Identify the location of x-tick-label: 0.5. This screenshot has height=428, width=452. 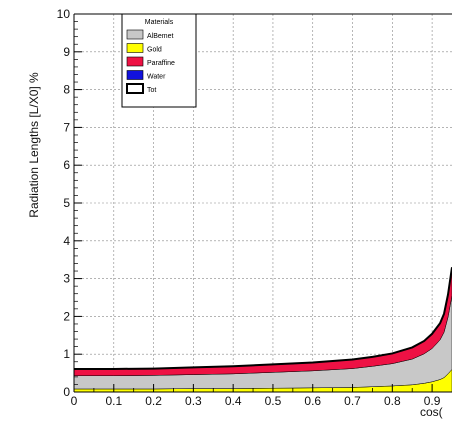
(273, 401).